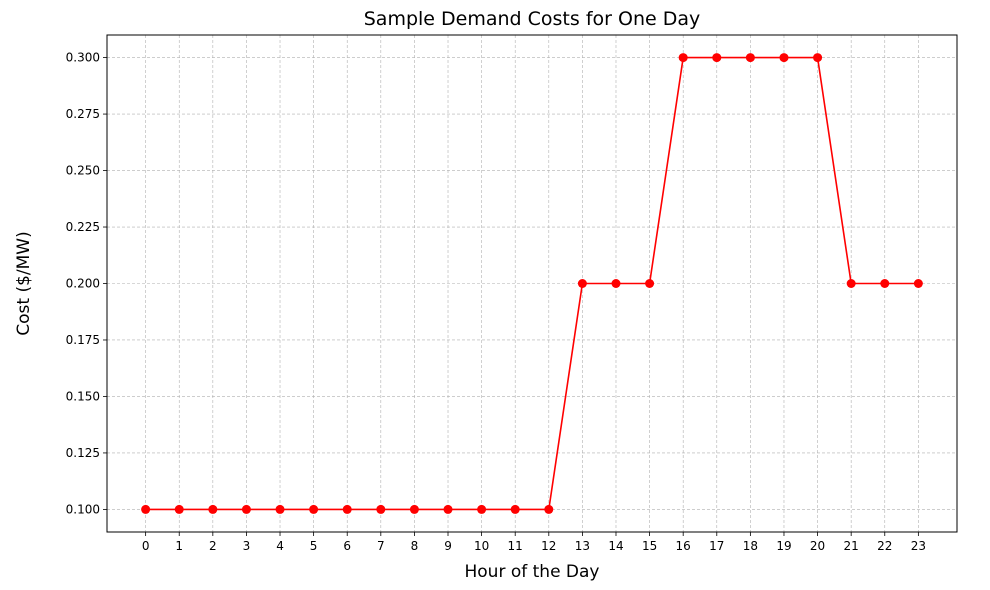 This screenshot has height=590, width=990. Describe the element at coordinates (83, 284) in the screenshot. I see `y-tick-label: 0.200` at that location.